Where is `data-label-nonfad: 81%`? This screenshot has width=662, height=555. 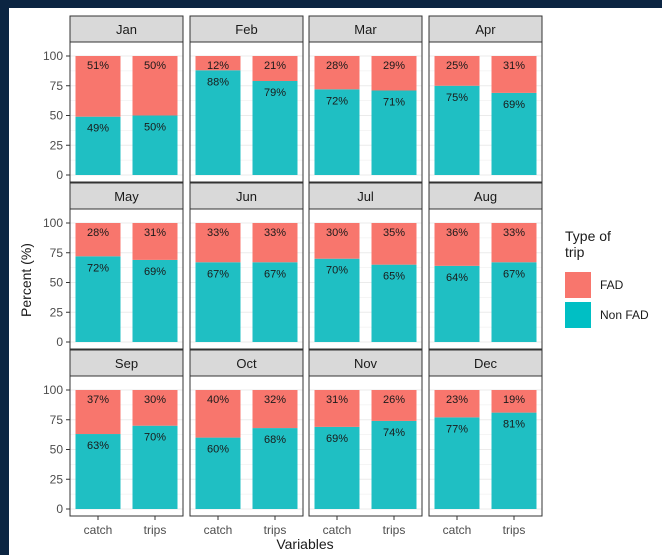 data-label-nonfad: 81% is located at coordinates (514, 425).